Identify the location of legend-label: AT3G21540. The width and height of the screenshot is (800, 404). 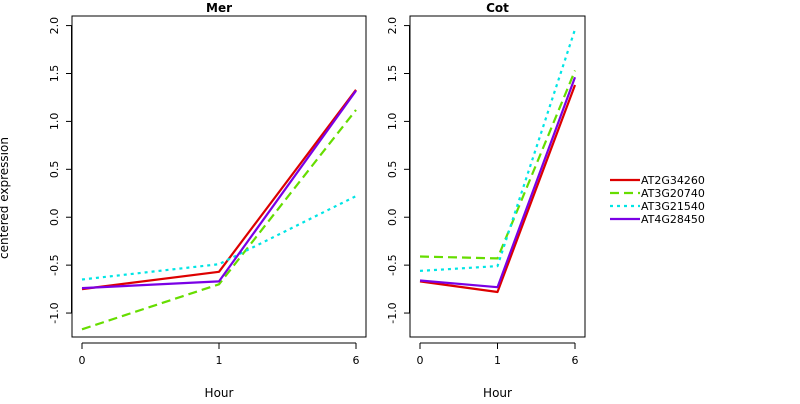
(673, 206).